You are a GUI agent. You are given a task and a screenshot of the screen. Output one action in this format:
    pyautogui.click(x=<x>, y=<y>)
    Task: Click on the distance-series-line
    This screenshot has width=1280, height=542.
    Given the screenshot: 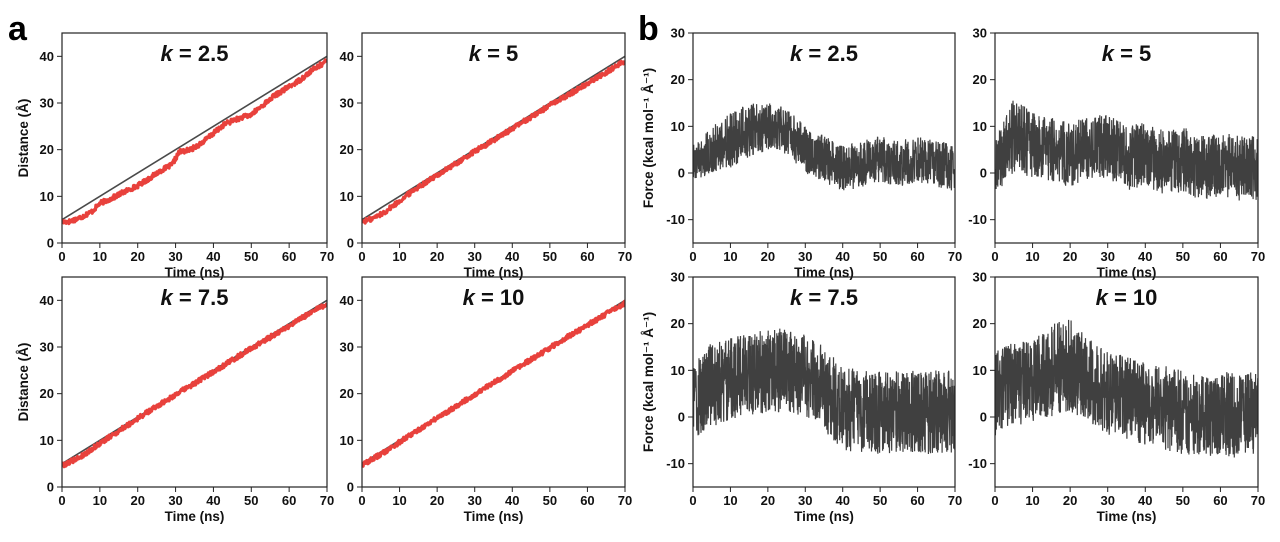 What is the action you would take?
    pyautogui.click(x=194, y=142)
    